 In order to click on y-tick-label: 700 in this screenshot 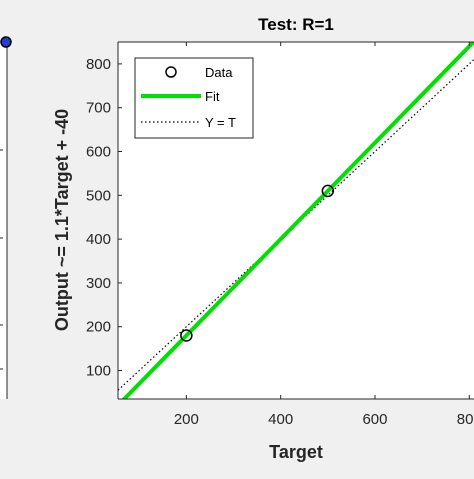, I will do `click(98, 108)`.